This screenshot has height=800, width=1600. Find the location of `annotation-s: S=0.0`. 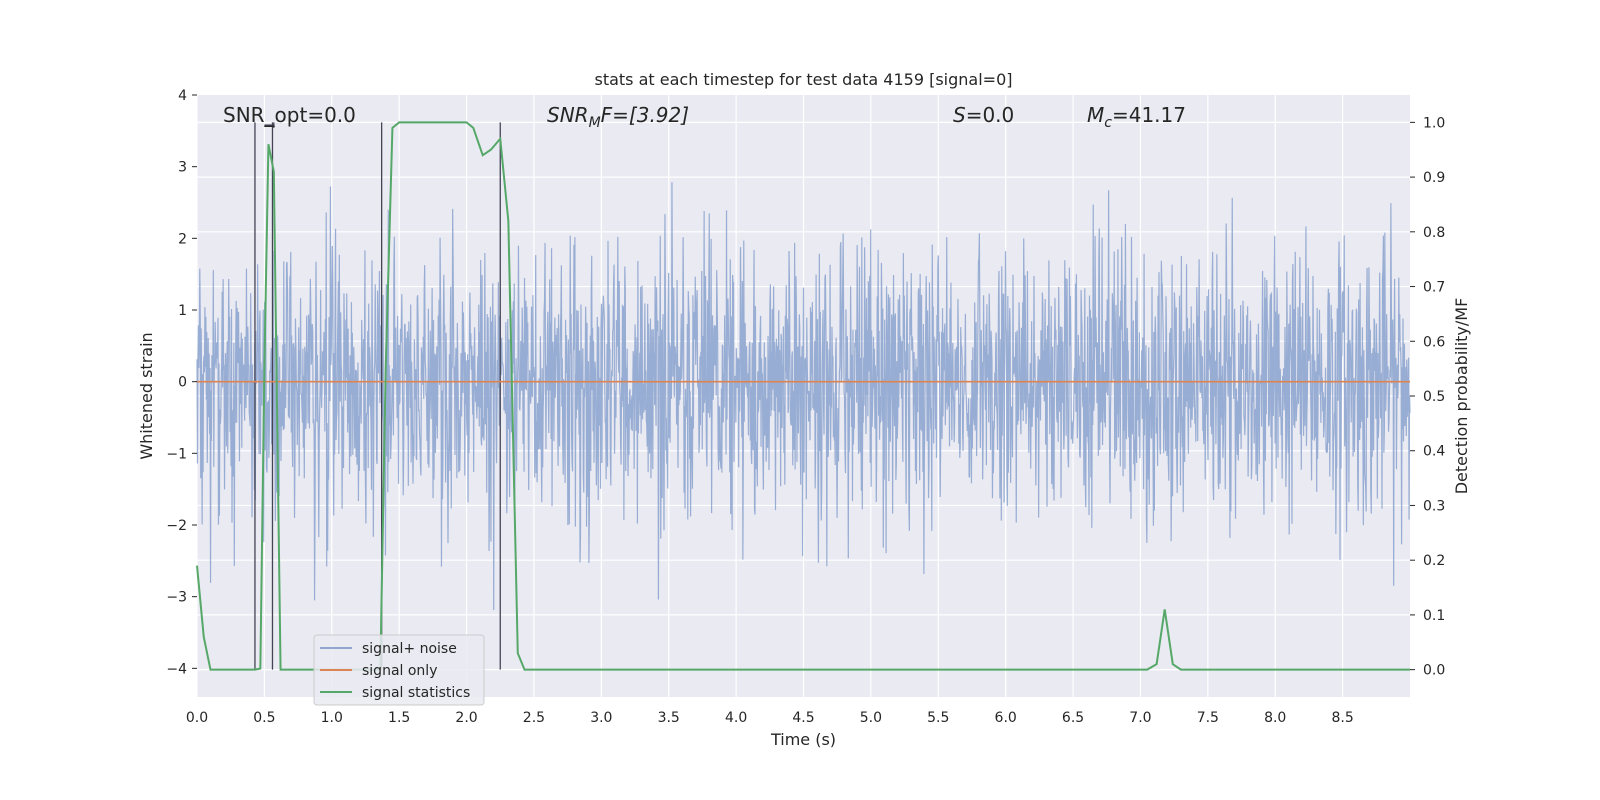

annotation-s: S=0.0 is located at coordinates (983, 115).